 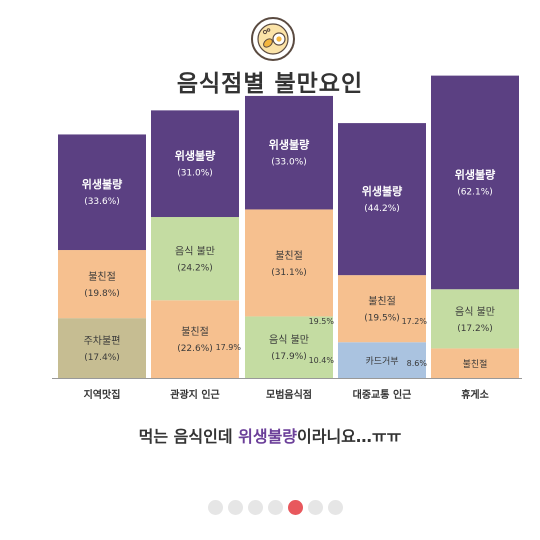 What do you see at coordinates (322, 360) in the screenshot?
I see `callout-label: 10.4%` at bounding box center [322, 360].